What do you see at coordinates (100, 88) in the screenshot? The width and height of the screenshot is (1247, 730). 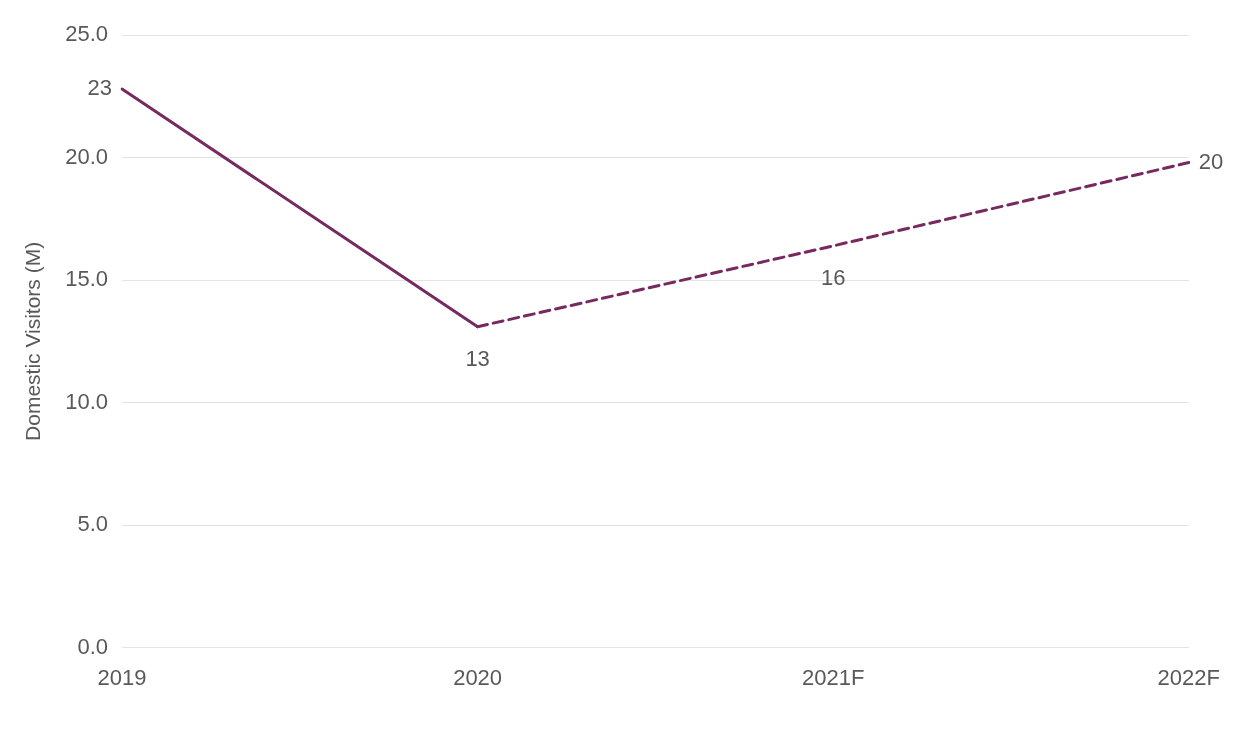 I see `data-label: 23` at bounding box center [100, 88].